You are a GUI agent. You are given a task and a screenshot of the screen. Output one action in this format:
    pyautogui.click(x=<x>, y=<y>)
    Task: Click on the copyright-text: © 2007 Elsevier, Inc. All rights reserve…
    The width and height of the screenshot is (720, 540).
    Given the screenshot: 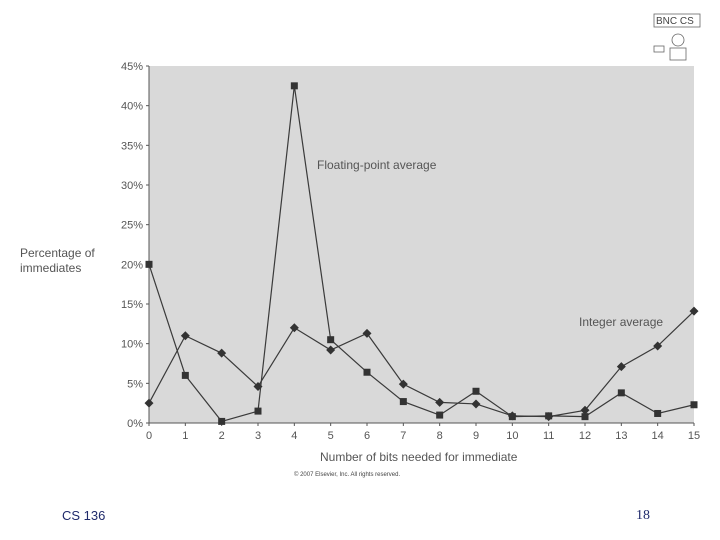 What is the action you would take?
    pyautogui.click(x=347, y=474)
    